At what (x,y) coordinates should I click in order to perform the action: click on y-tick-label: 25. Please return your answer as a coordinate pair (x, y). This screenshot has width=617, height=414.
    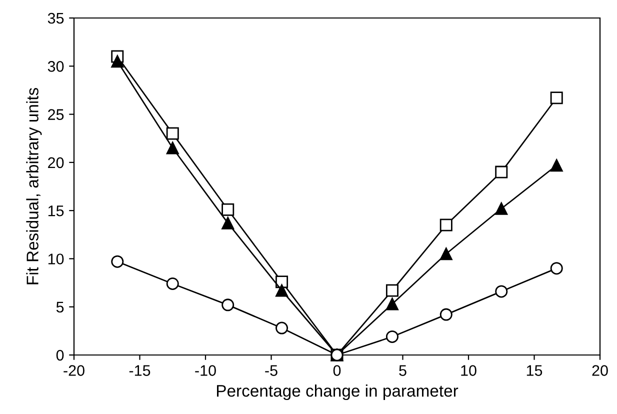
    Looking at the image, I should click on (56, 114).